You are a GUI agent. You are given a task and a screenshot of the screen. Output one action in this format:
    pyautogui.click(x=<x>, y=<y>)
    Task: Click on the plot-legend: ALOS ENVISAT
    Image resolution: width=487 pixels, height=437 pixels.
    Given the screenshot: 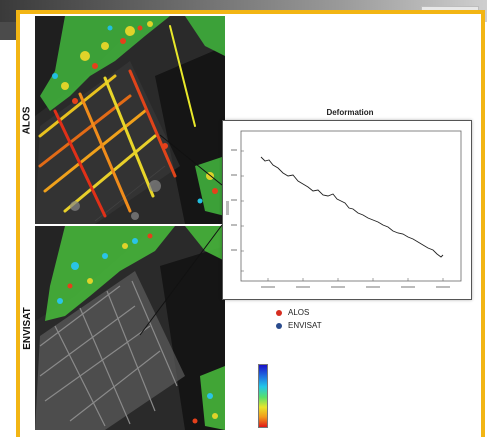 What is the action you would take?
    pyautogui.click(x=299, y=319)
    